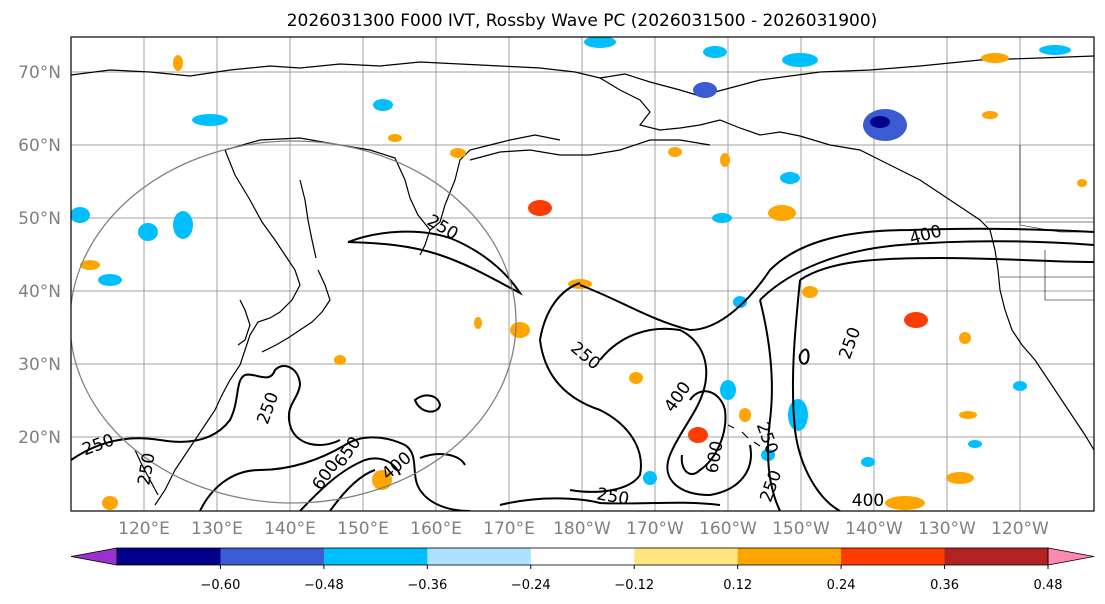  What do you see at coordinates (1048, 585) in the screenshot?
I see `colorbar-tick-label: 0.48` at bounding box center [1048, 585].